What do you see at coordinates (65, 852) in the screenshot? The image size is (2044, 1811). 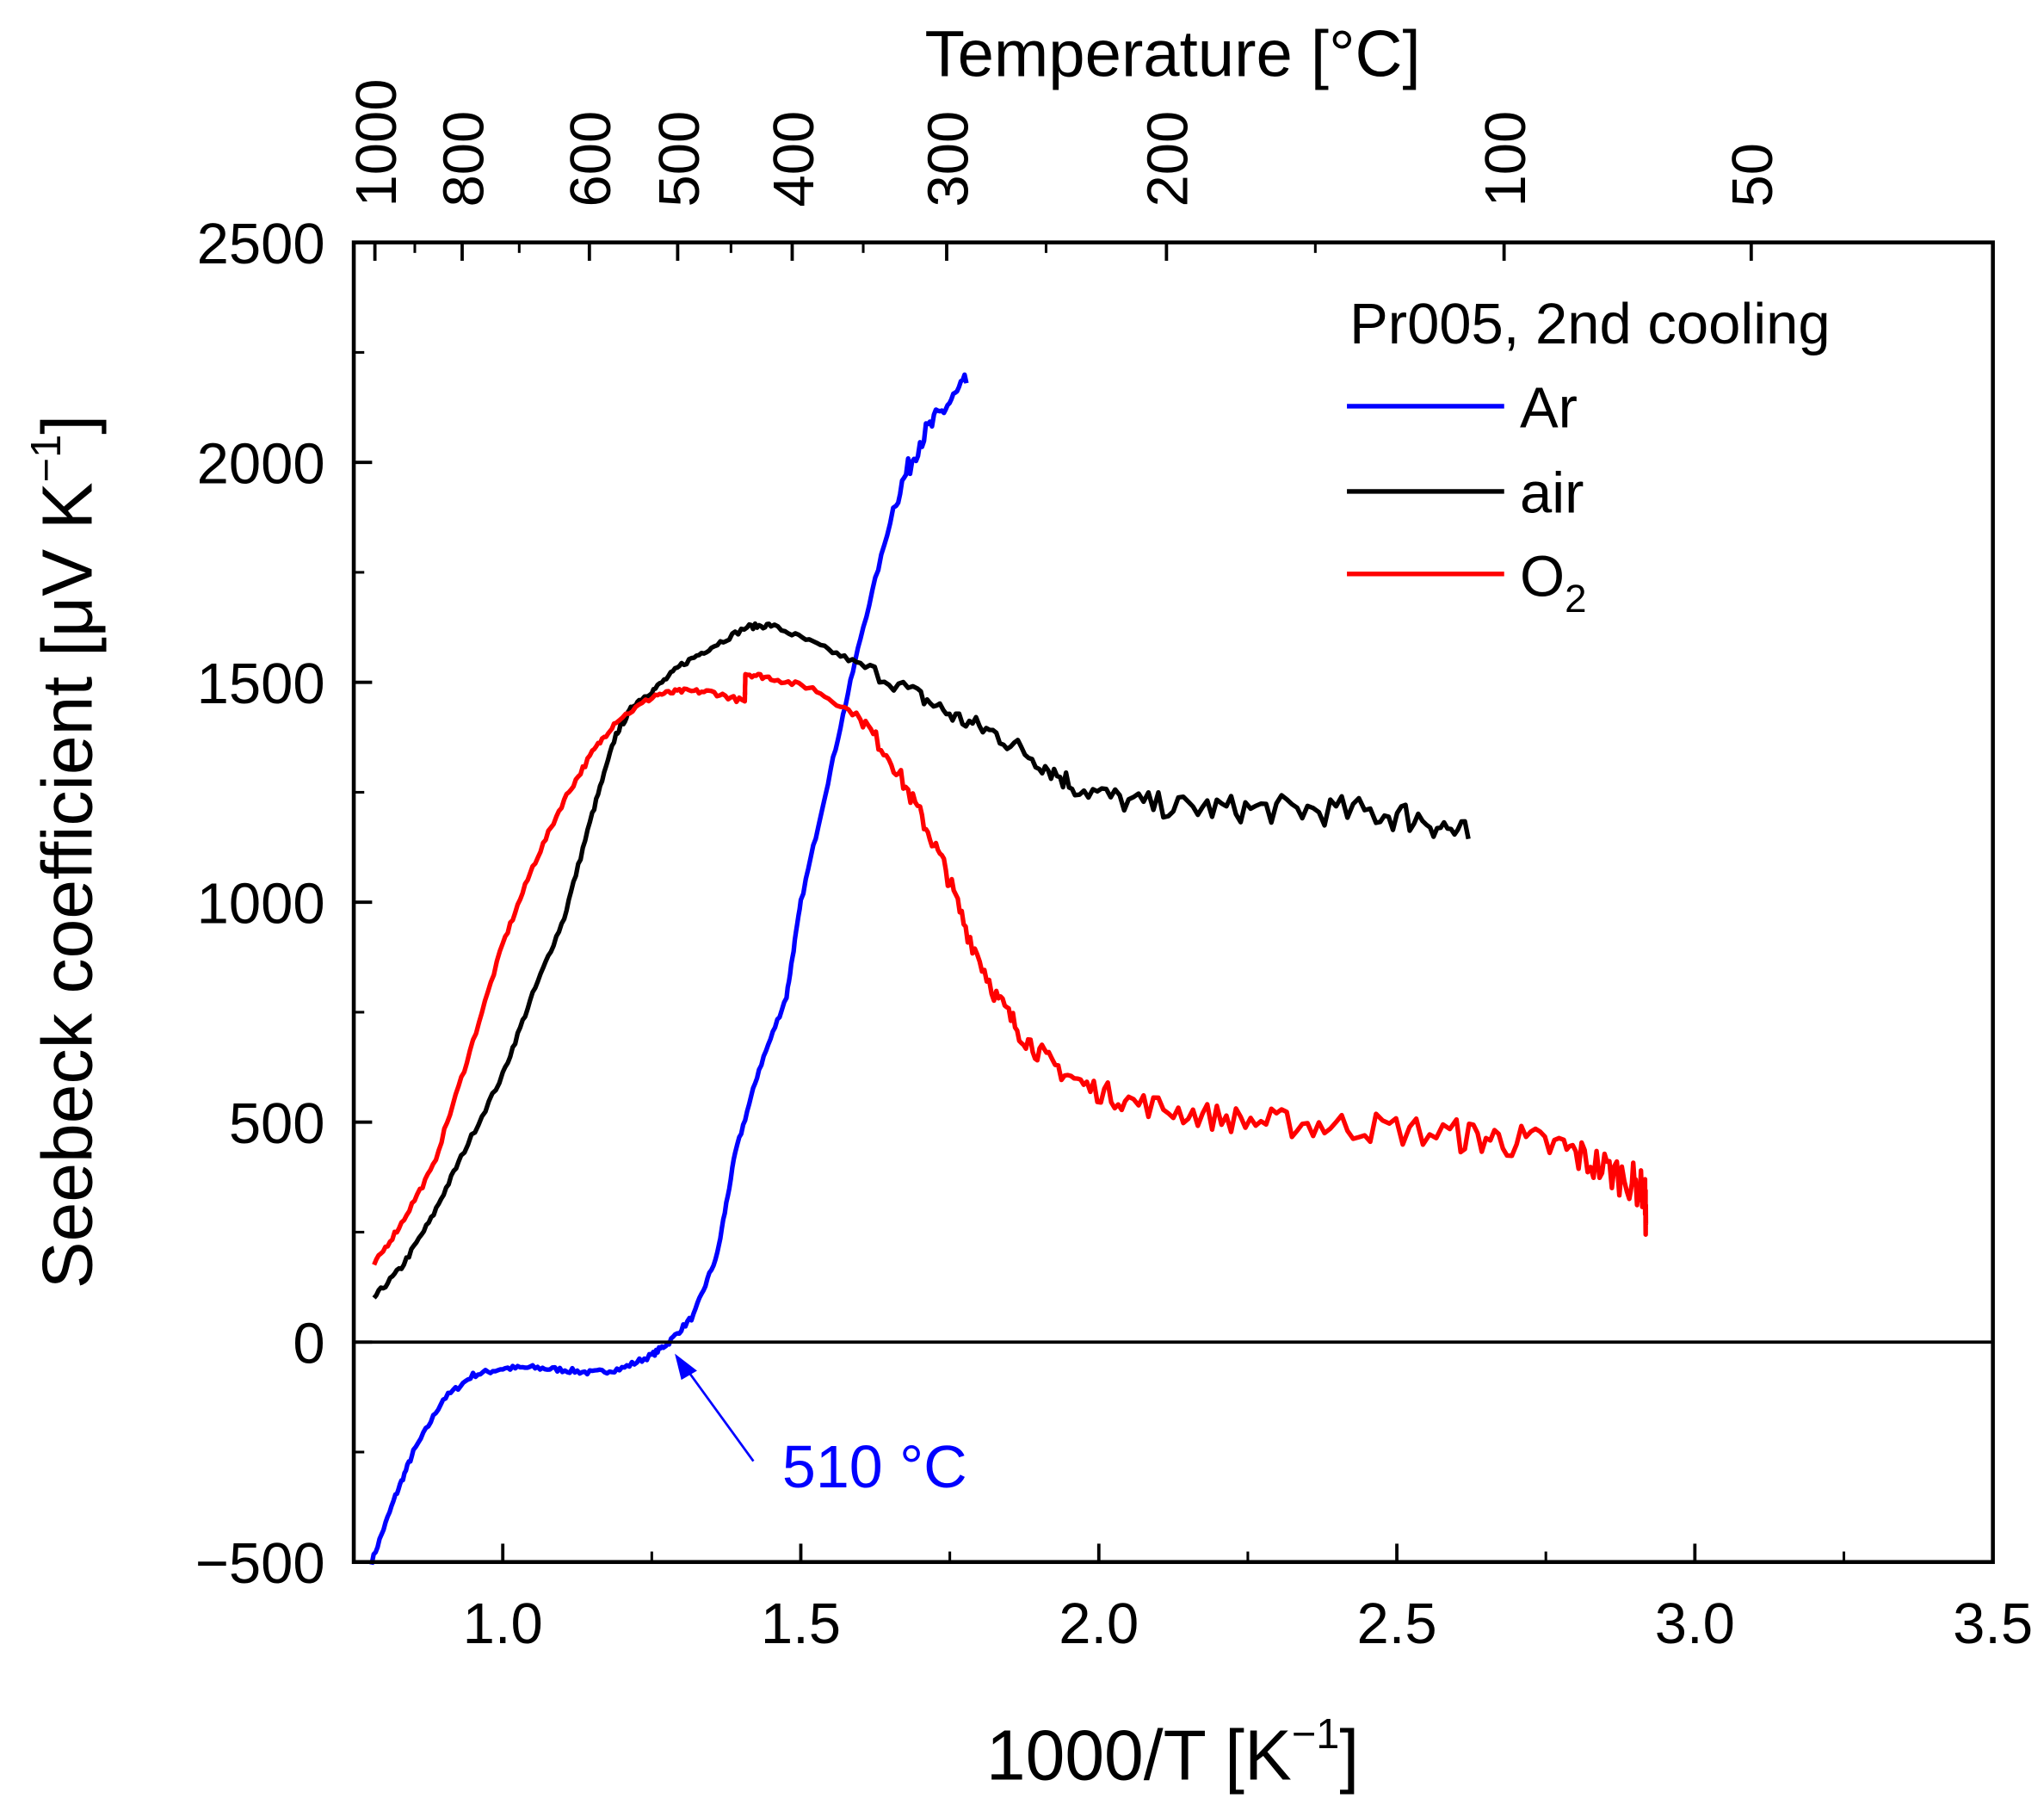 I see `y-axis-title: Seebeck coefficient [μV K−1]` at bounding box center [65, 852].